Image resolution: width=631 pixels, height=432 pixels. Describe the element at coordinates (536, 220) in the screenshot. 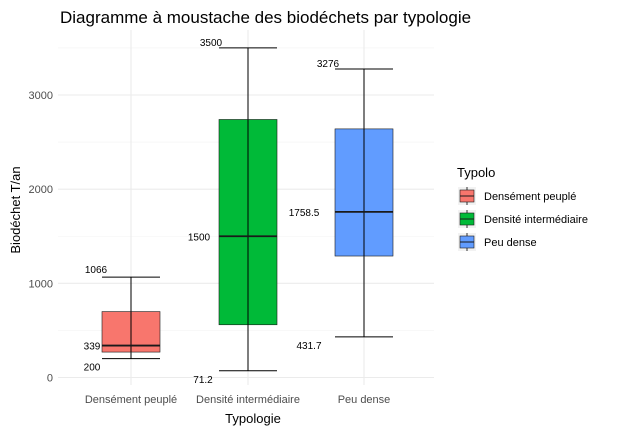

I see `legend-label: Densité intermédiaire` at that location.